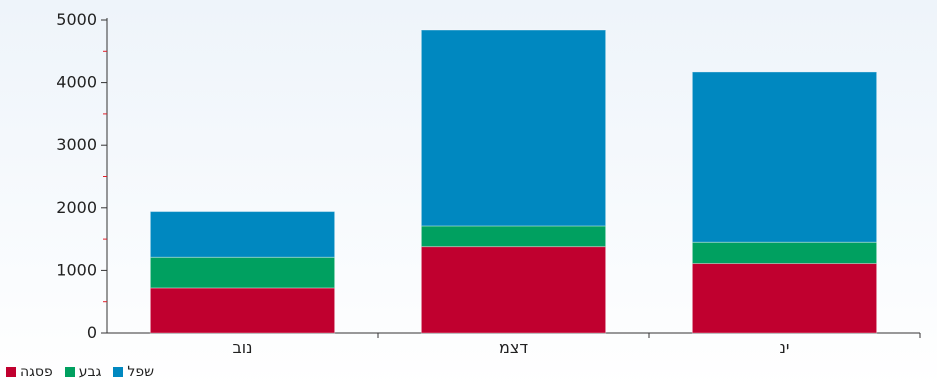 The width and height of the screenshot is (937, 388). What do you see at coordinates (76, 82) in the screenshot?
I see `y-tick-label: 4000` at bounding box center [76, 82].